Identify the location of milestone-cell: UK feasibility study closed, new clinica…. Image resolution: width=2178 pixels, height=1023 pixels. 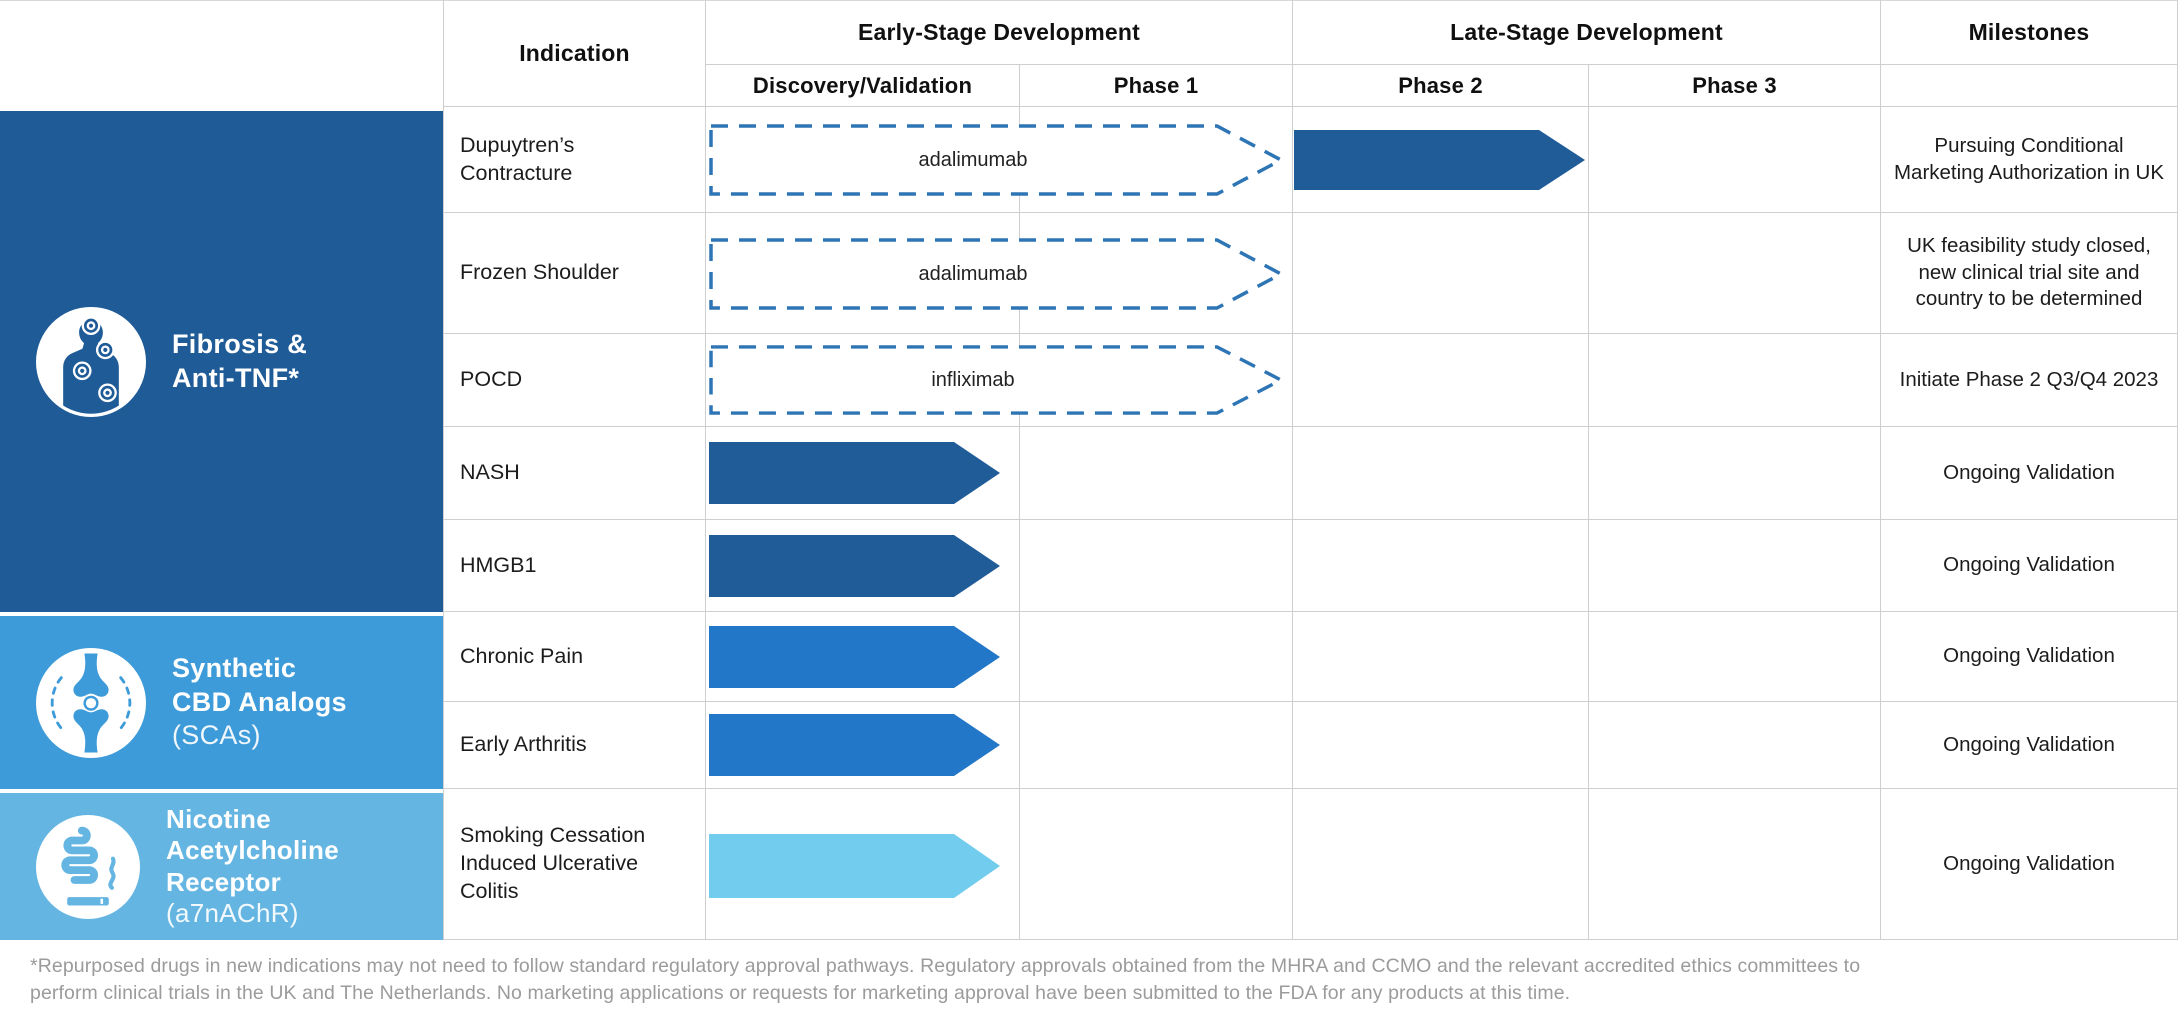
(2029, 273).